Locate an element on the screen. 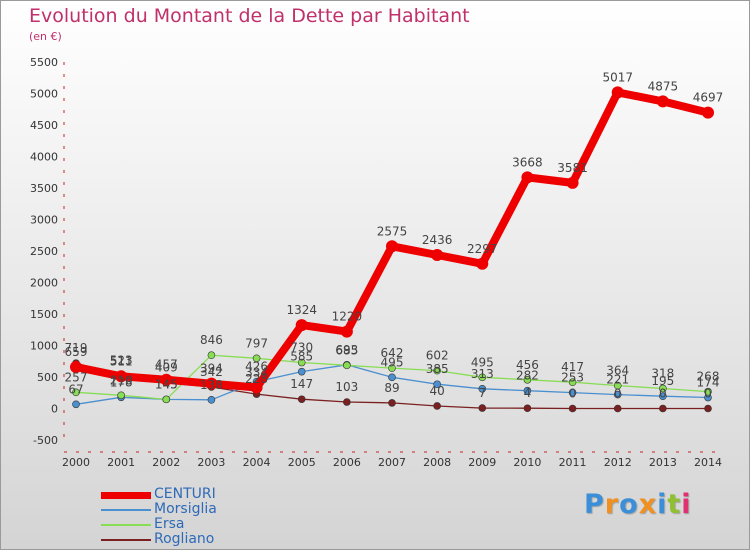 The height and width of the screenshot is (551, 750). y-tick-label: 4500 is located at coordinates (44, 125).